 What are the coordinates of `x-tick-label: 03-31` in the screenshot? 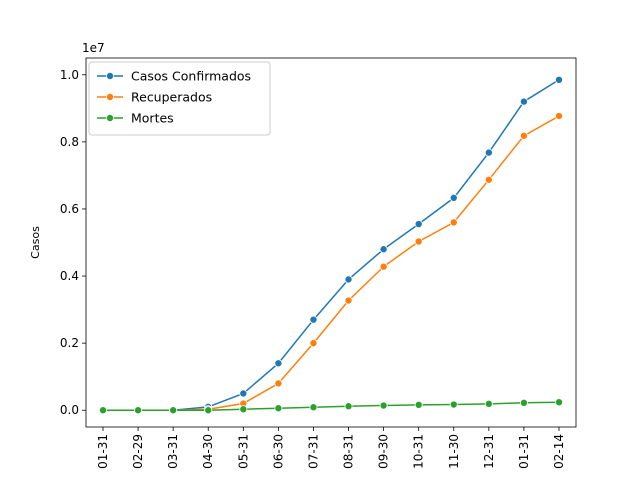 It's located at (173, 451).